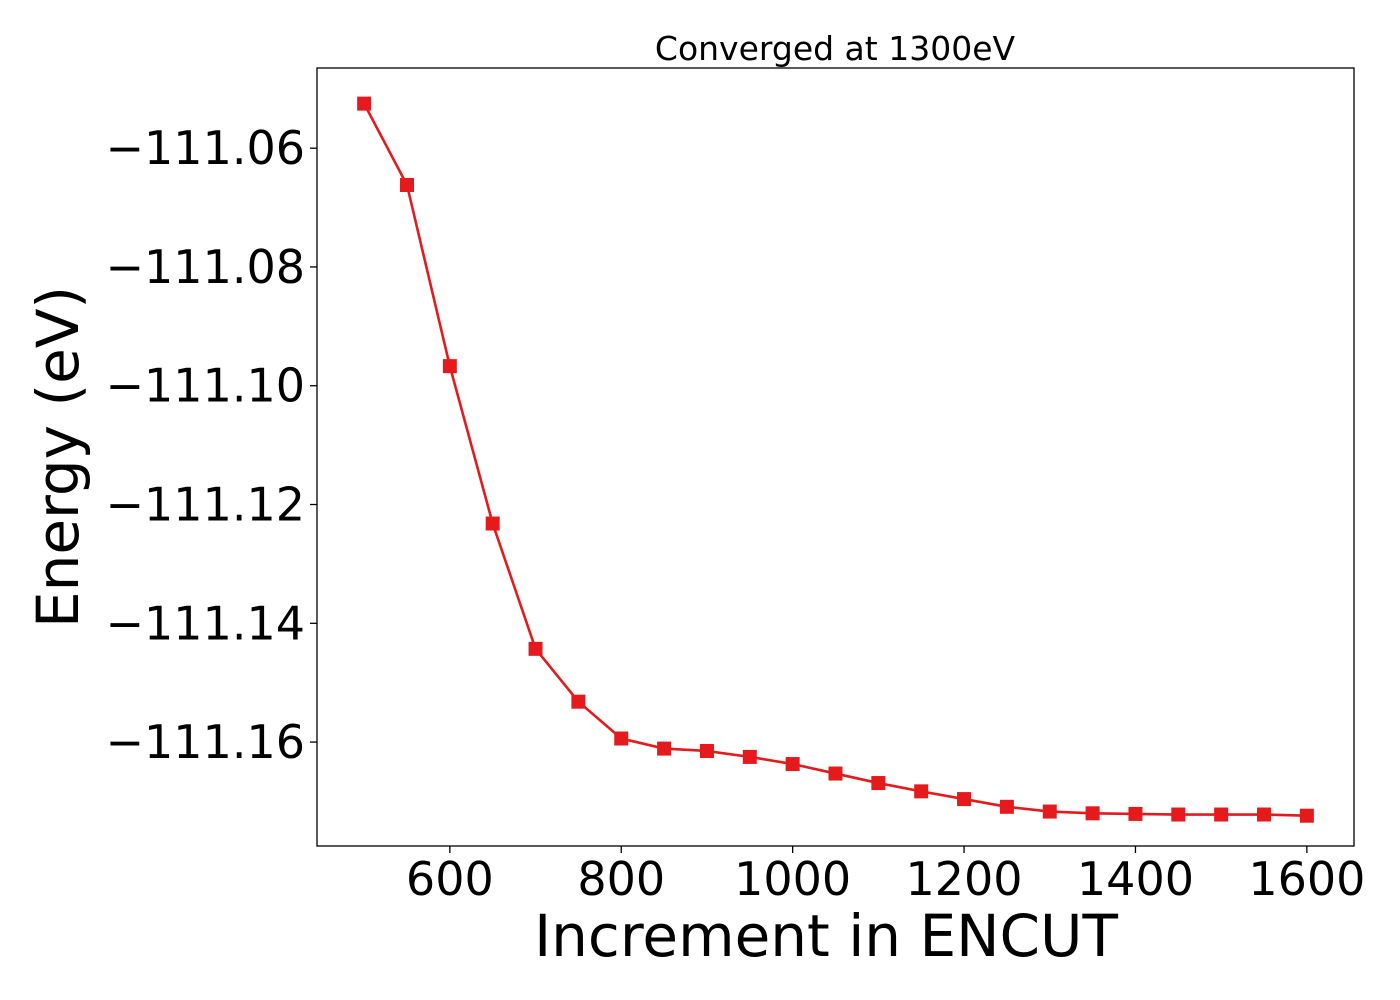  I want to click on y-tick-label: −111.08, so click(206, 267).